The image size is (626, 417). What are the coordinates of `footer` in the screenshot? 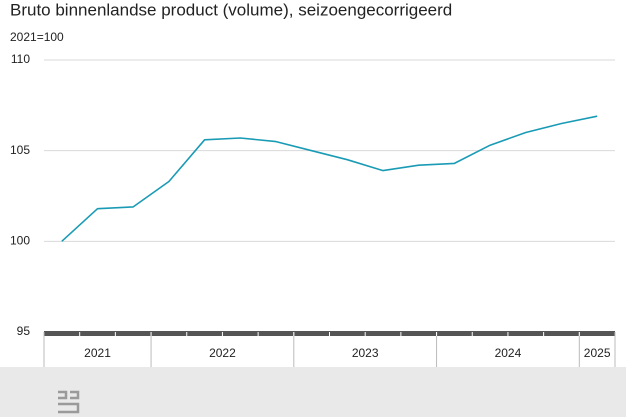 It's located at (313, 392).